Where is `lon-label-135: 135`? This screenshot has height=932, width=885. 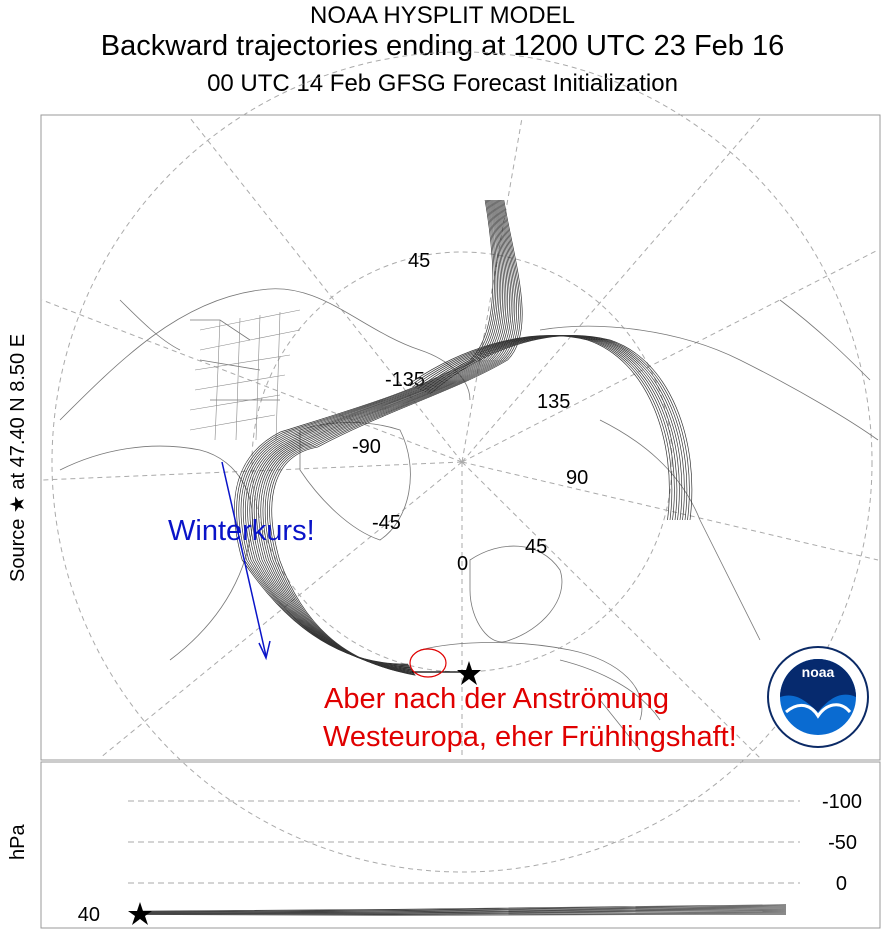 lon-label-135: 135 is located at coordinates (553, 402).